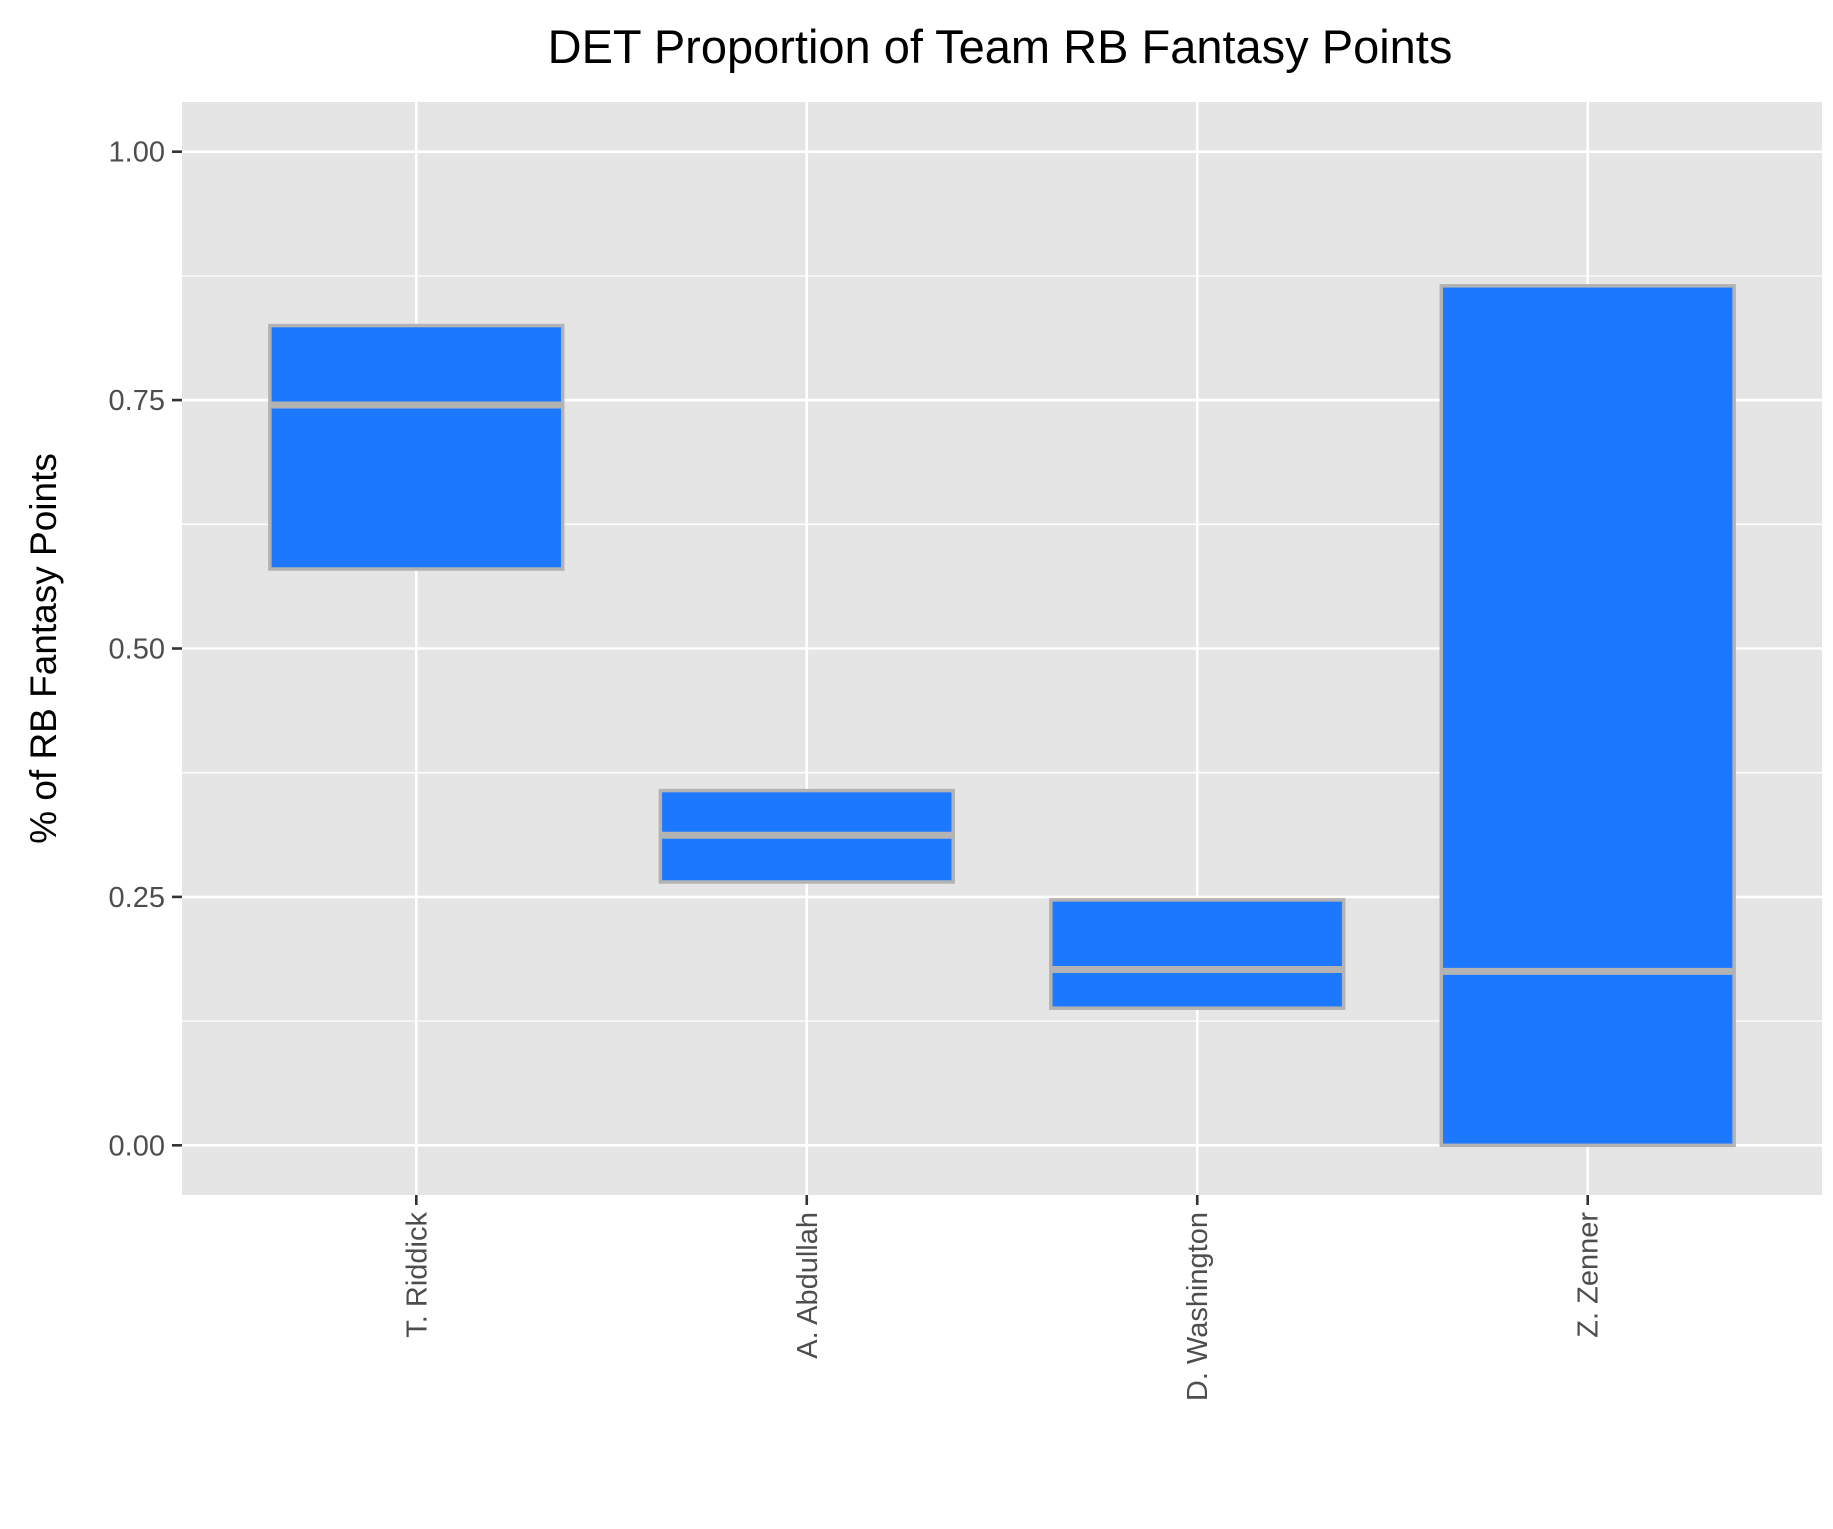  Describe the element at coordinates (43, 648) in the screenshot. I see `y-axis-title: % of RB Fantasy Points` at that location.